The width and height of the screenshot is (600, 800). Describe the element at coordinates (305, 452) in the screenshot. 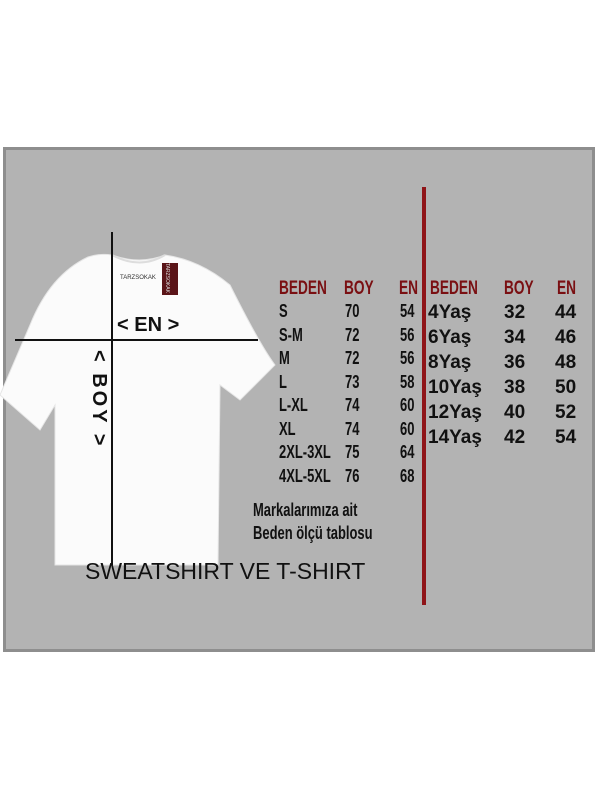

I see `adult-row-6-col-0: 2XL-3XL` at that location.